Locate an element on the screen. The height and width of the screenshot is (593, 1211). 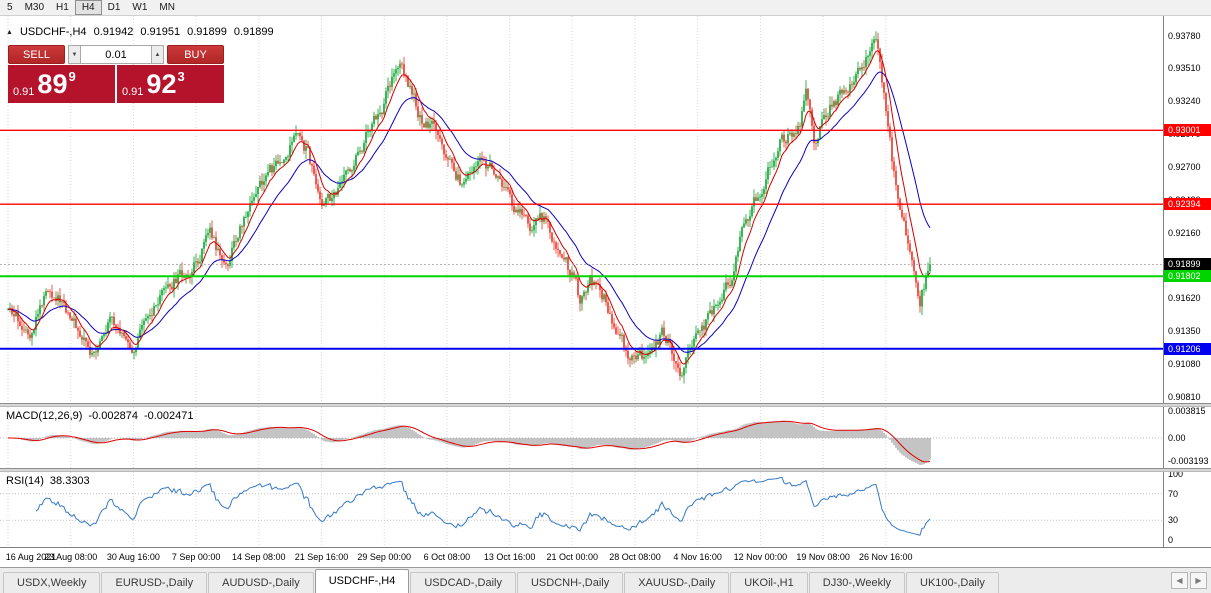
time-axis-label: 23 Aug 08:00 is located at coordinates (71, 557).